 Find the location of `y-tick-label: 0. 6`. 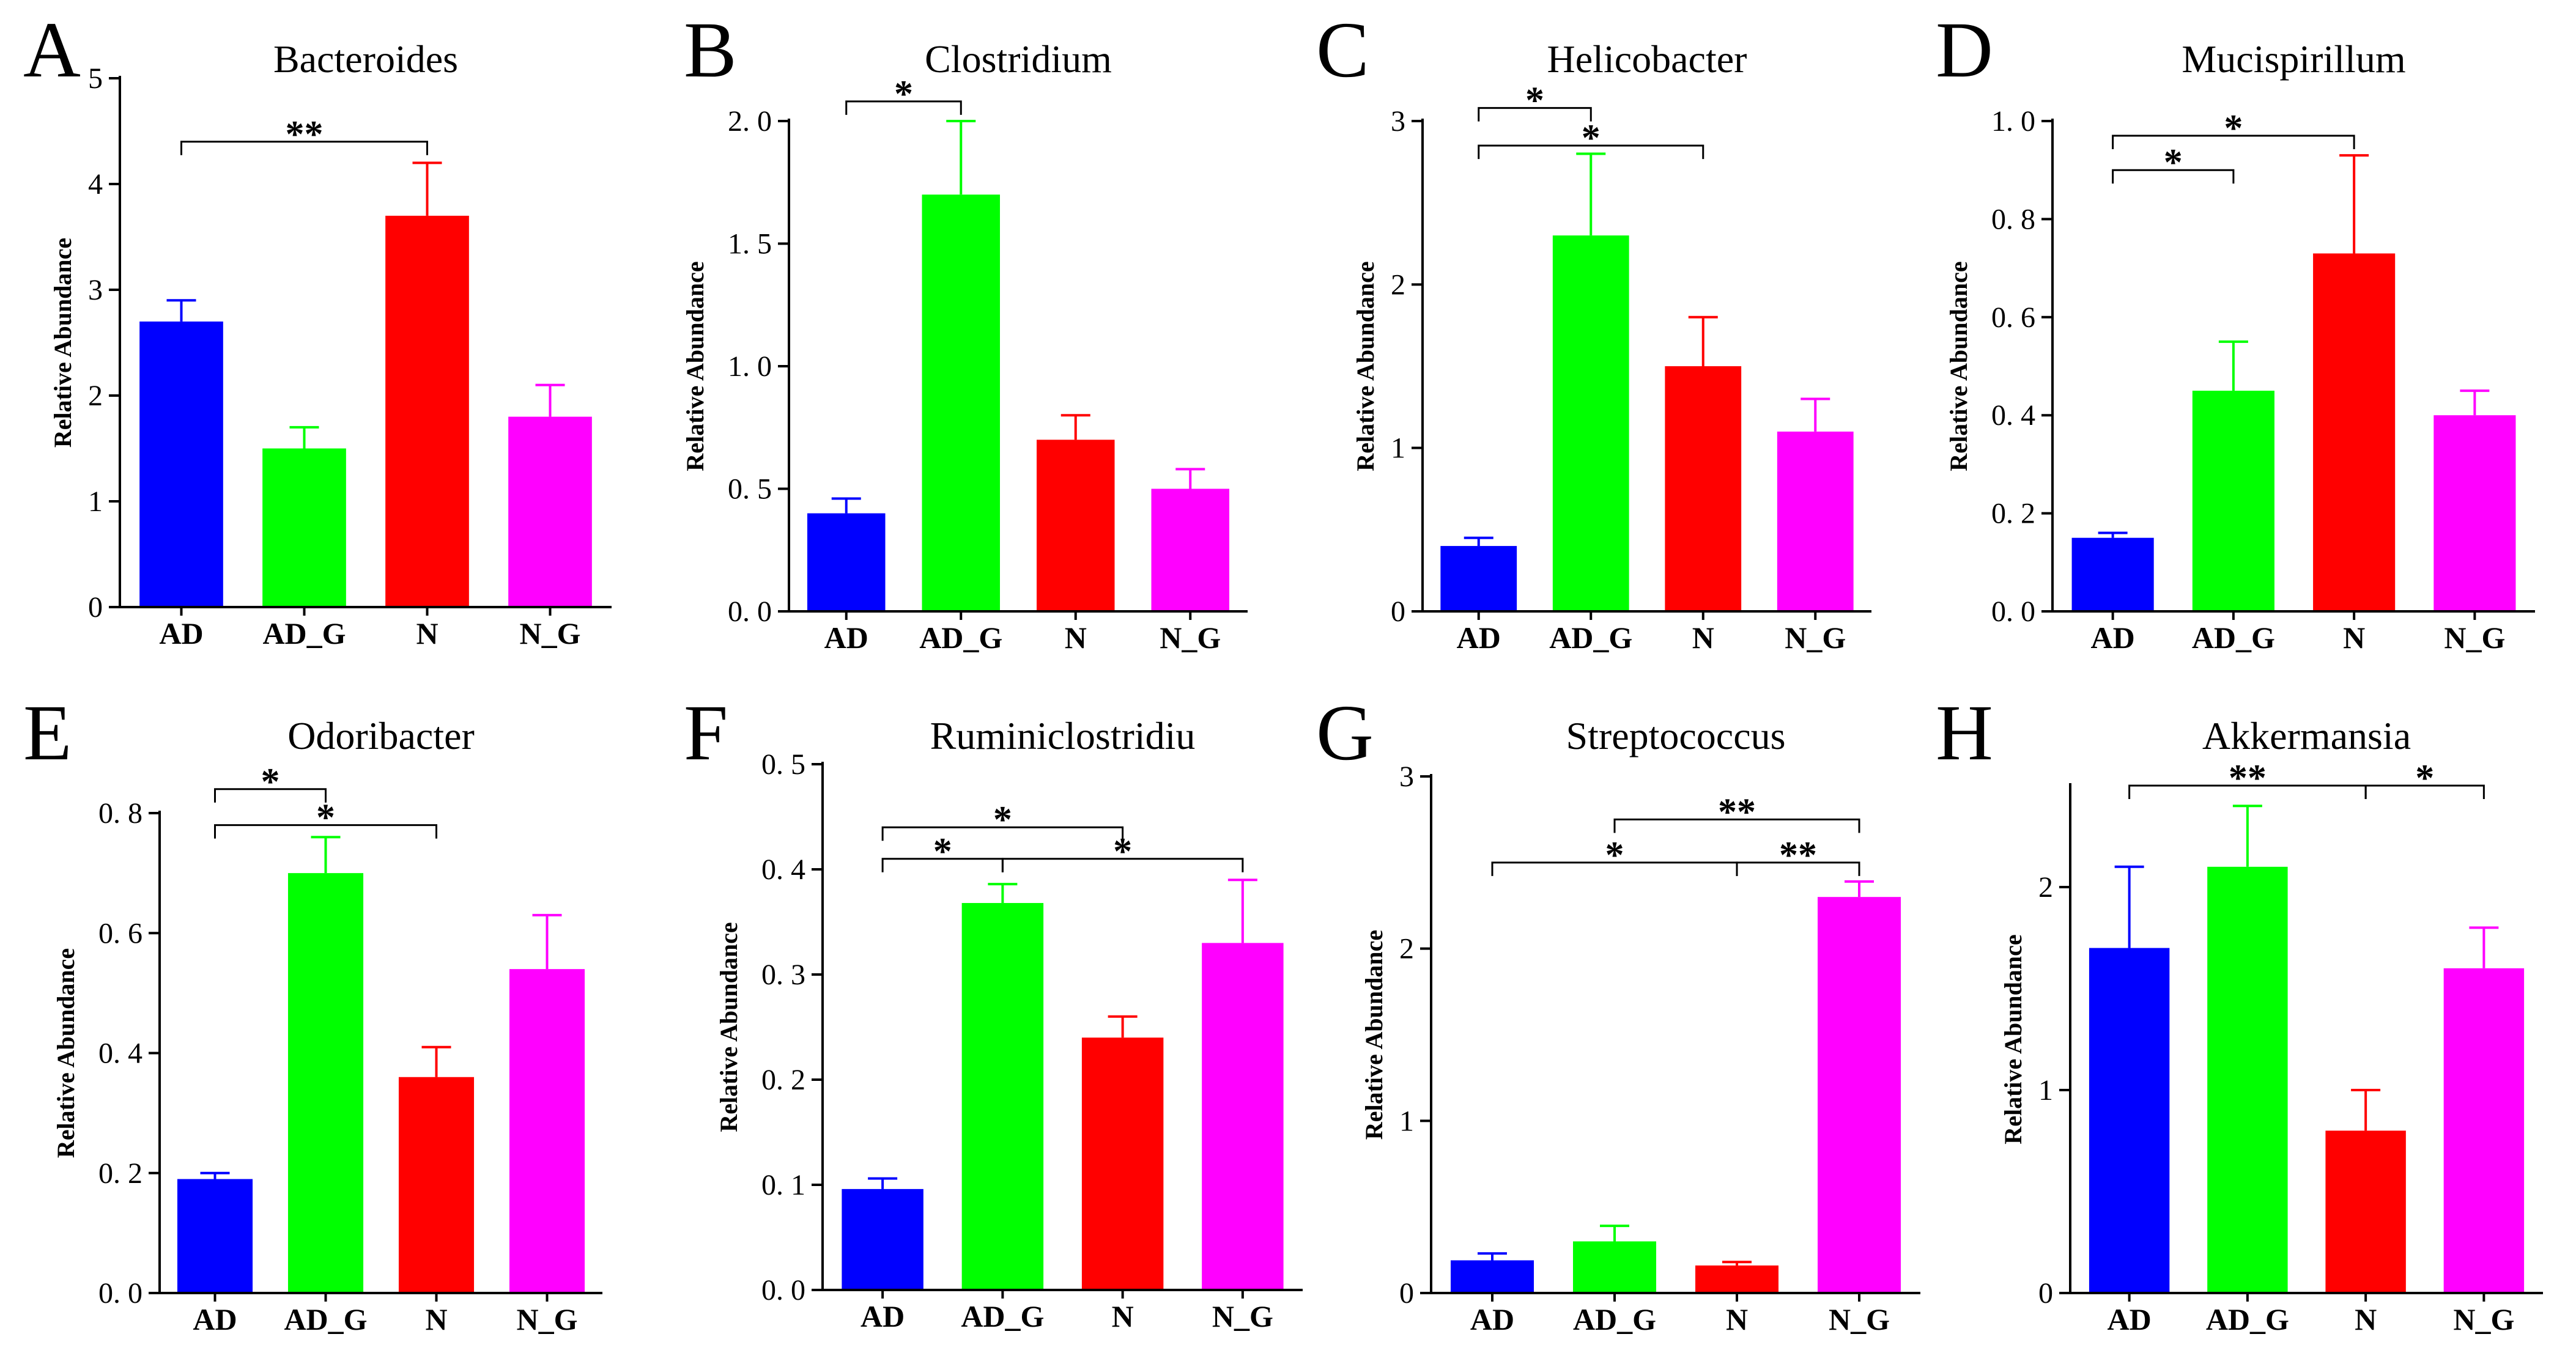

y-tick-label: 0. 6 is located at coordinates (120, 933).